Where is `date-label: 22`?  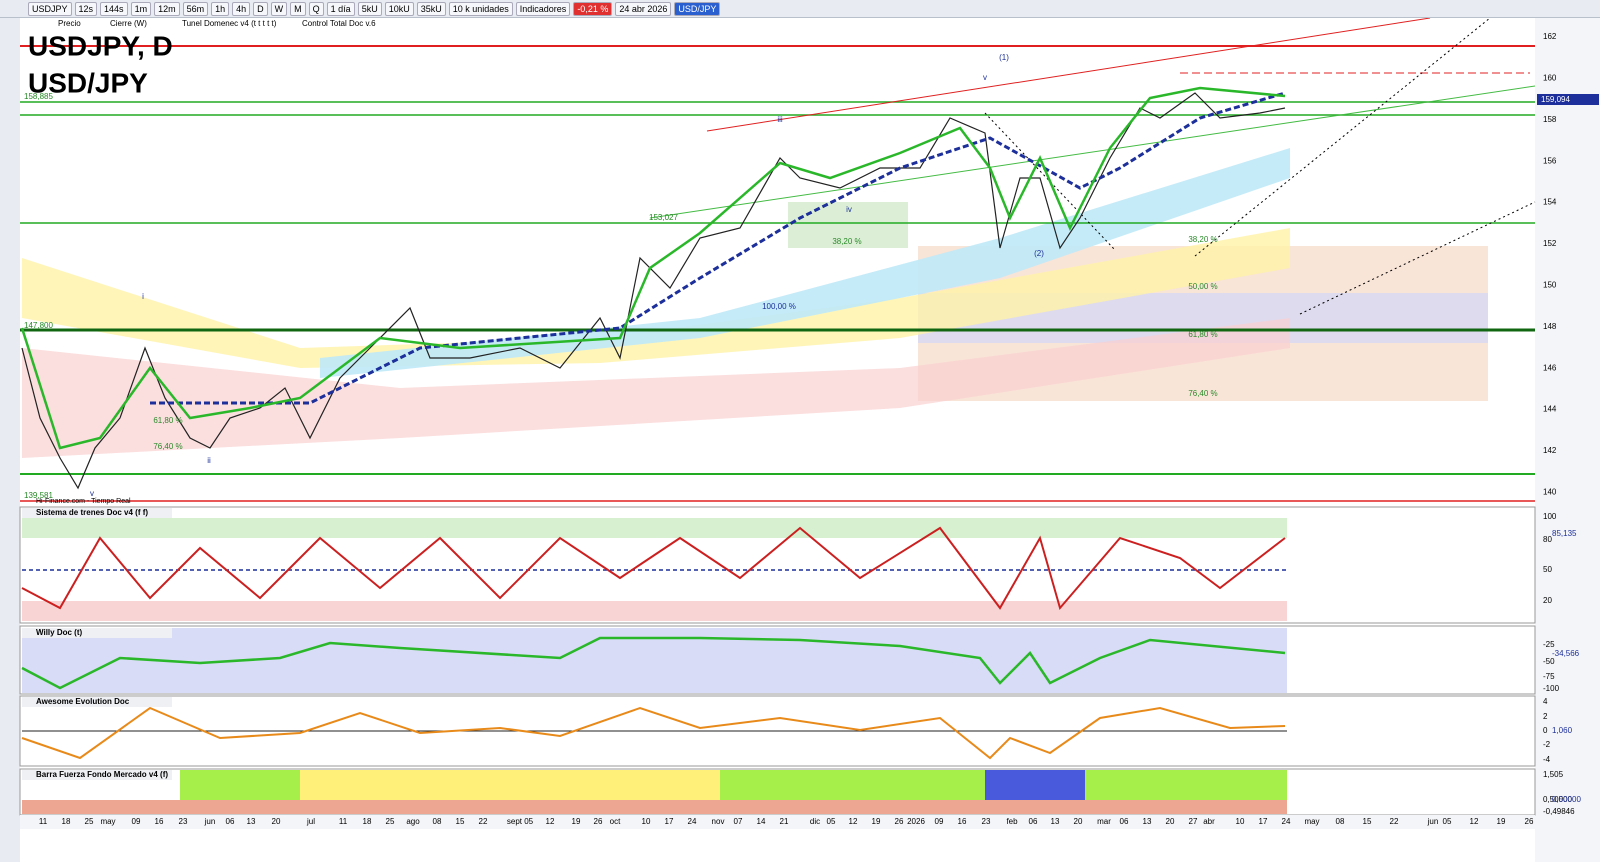
date-label: 22 is located at coordinates (1394, 821).